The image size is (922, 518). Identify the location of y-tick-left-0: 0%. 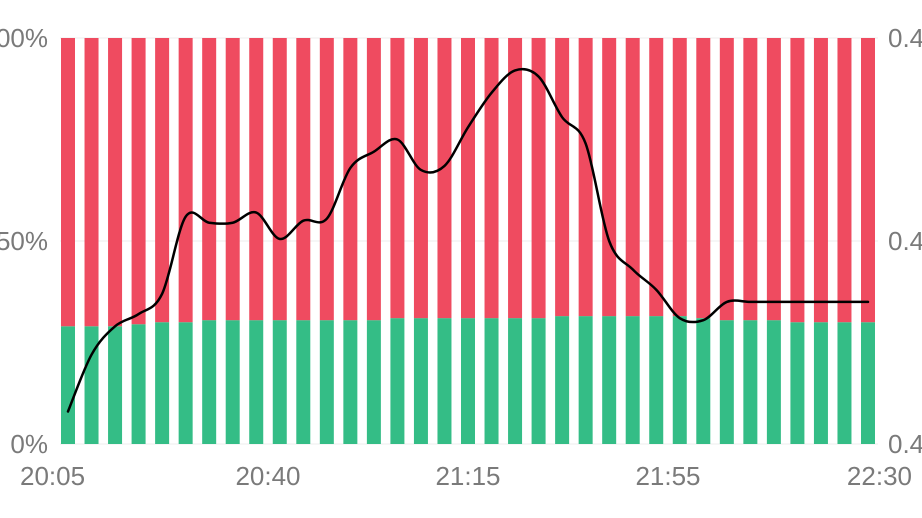
(29, 444).